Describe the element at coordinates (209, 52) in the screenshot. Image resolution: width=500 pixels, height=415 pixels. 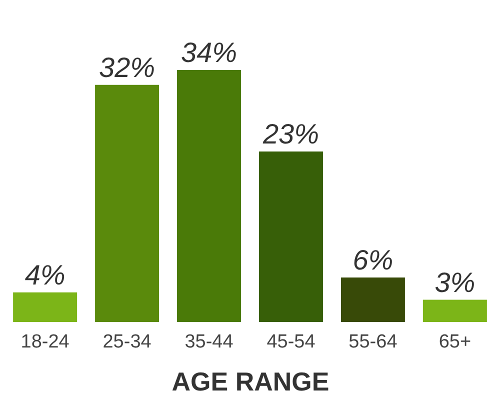
I see `data-label: 34%` at that location.